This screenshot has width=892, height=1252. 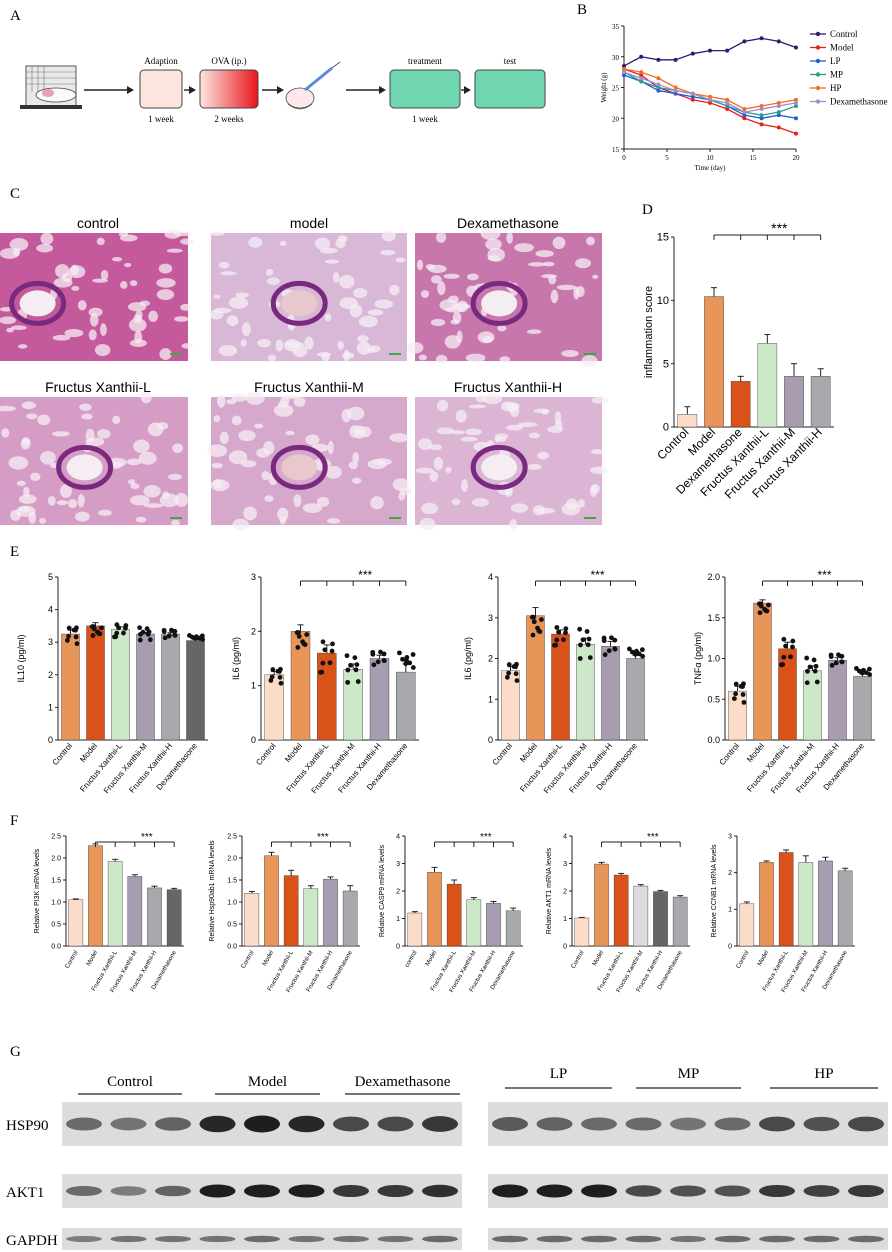 What do you see at coordinates (253, 577) in the screenshot?
I see `y-tick-label: 3` at bounding box center [253, 577].